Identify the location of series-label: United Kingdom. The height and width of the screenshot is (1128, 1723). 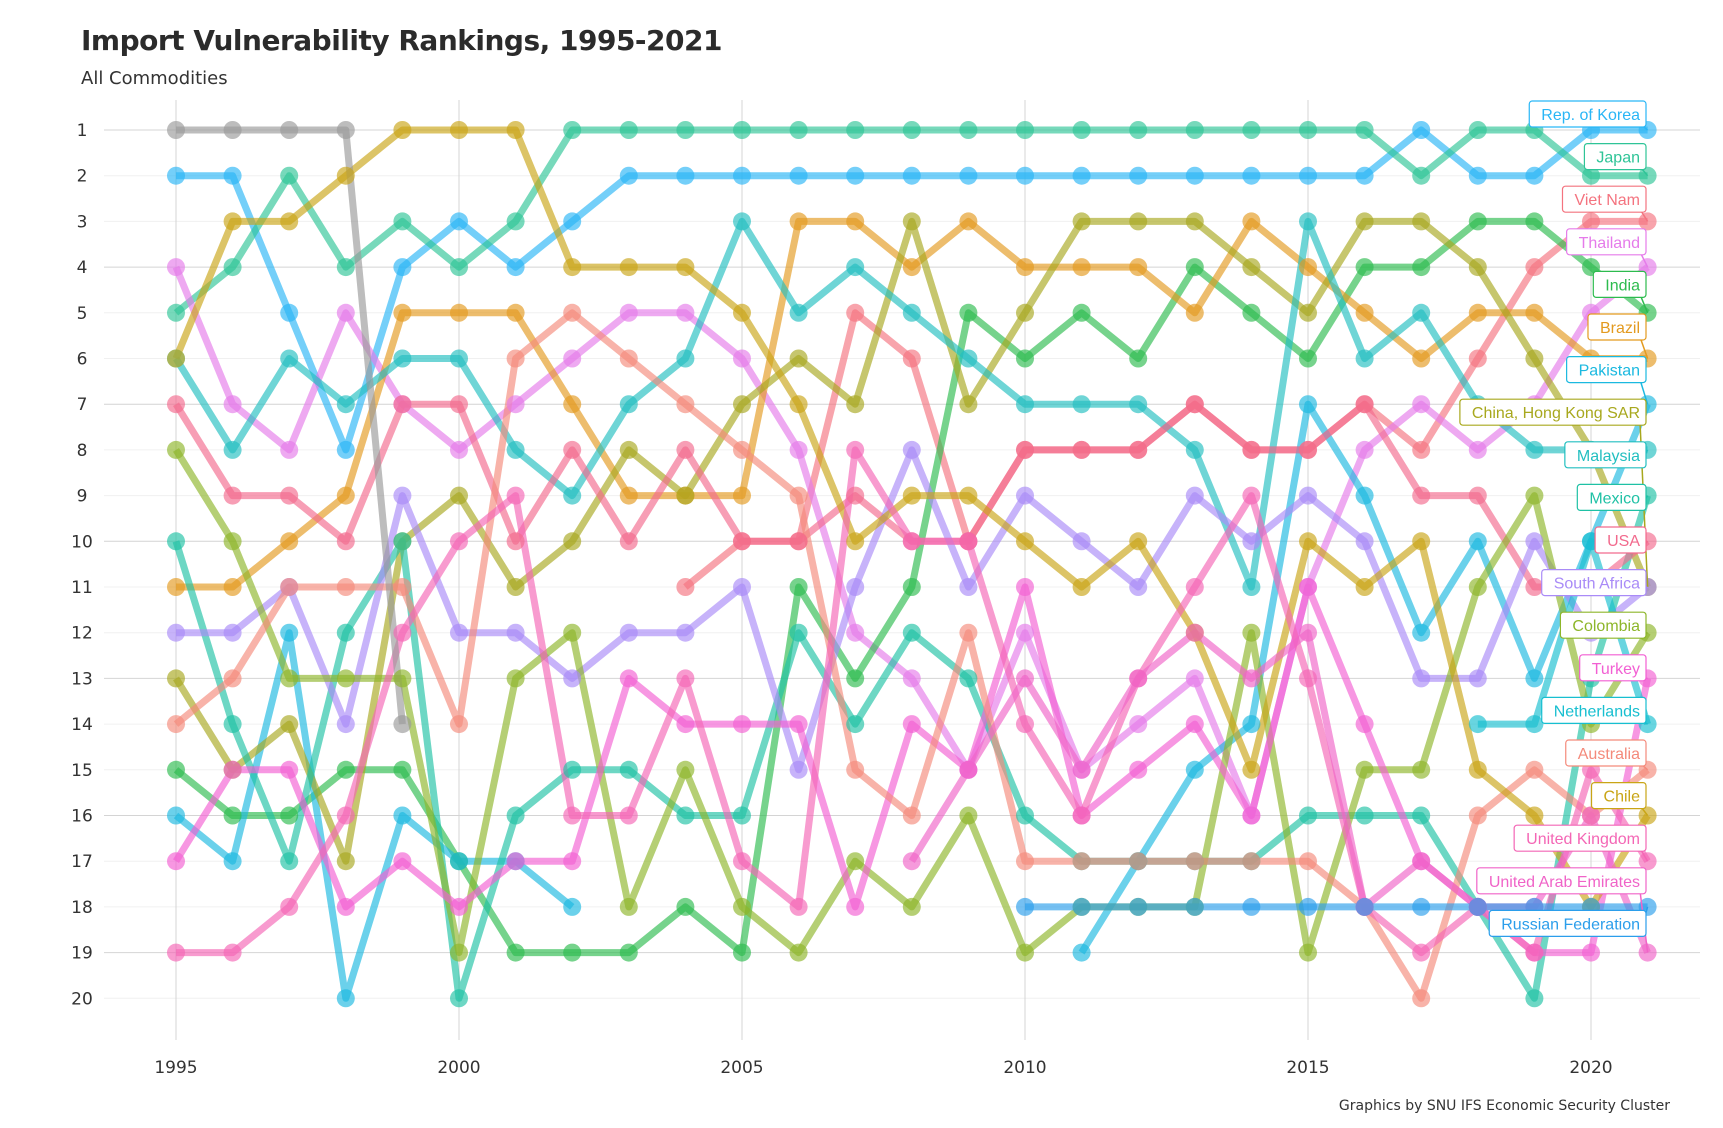
(1581, 843).